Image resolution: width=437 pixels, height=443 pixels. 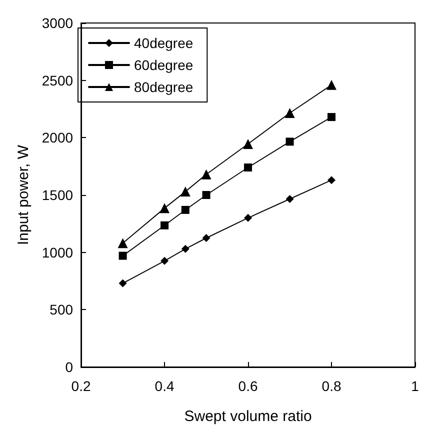 What do you see at coordinates (164, 87) in the screenshot?
I see `legend-label: 80degree` at bounding box center [164, 87].